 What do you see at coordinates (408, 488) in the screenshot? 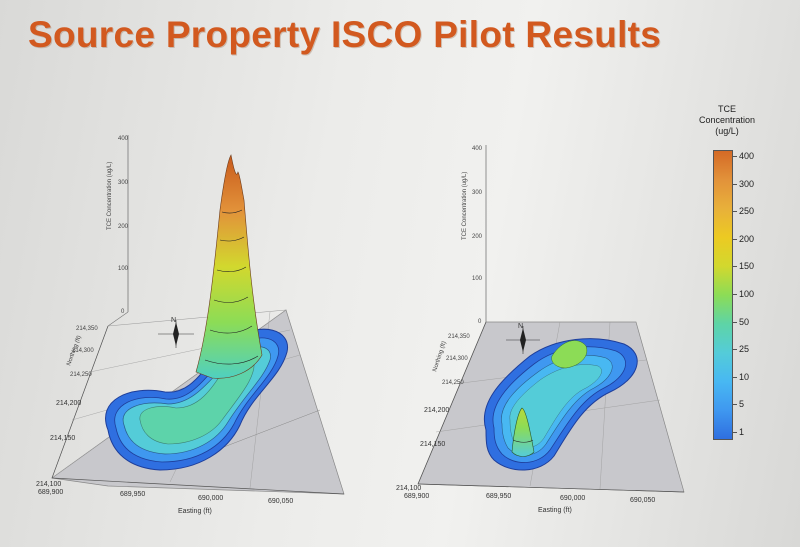
I see `y-tick-after-100: 214,100` at bounding box center [408, 488].